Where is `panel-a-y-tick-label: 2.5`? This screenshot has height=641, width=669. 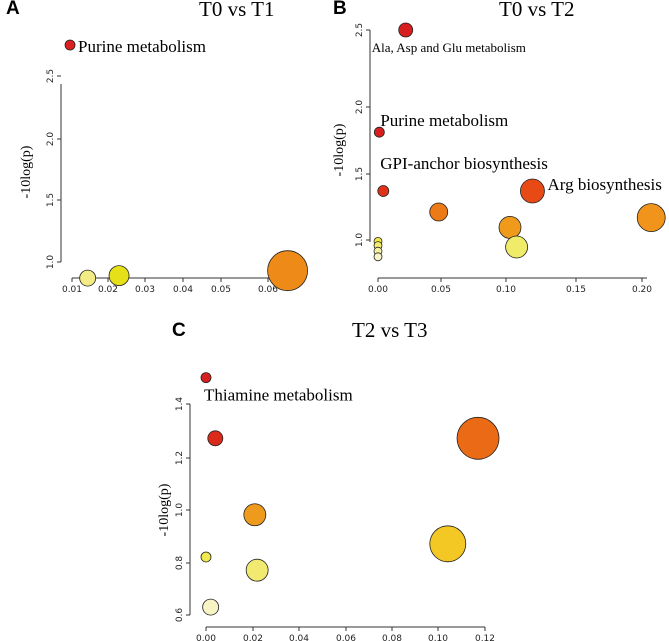 panel-a-y-tick-label: 2.5 is located at coordinates (51, 76).